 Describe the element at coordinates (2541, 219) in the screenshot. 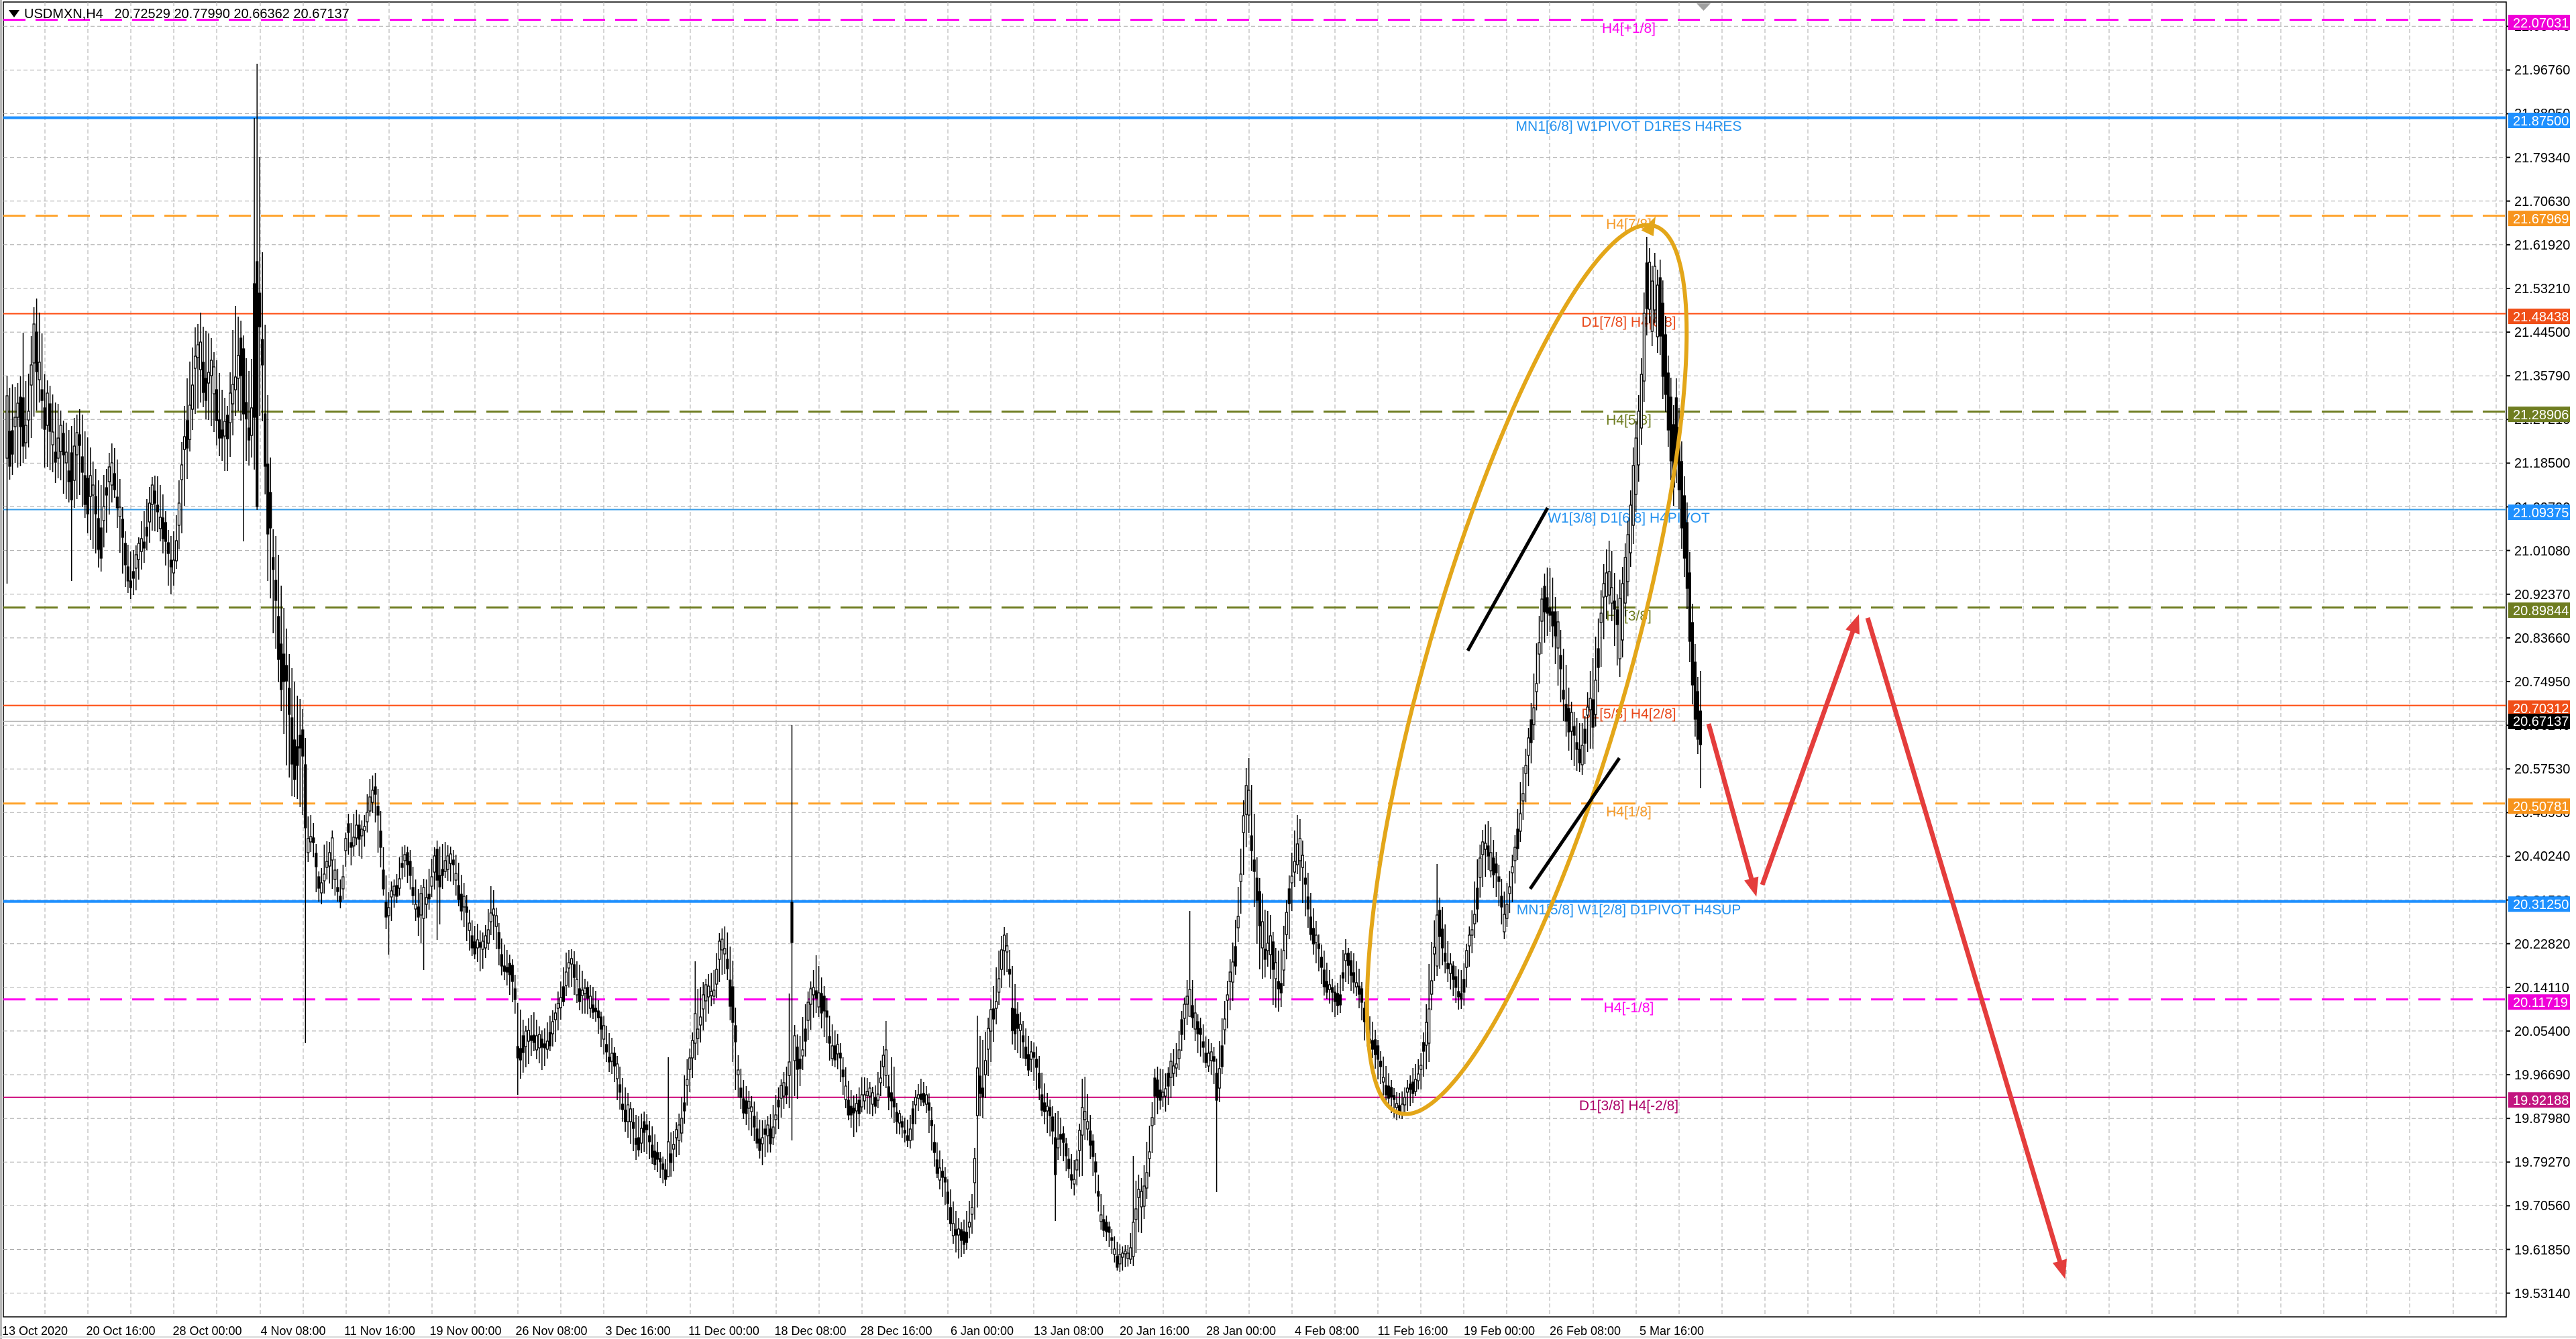

I see `svg-text: 21.67969` at that location.